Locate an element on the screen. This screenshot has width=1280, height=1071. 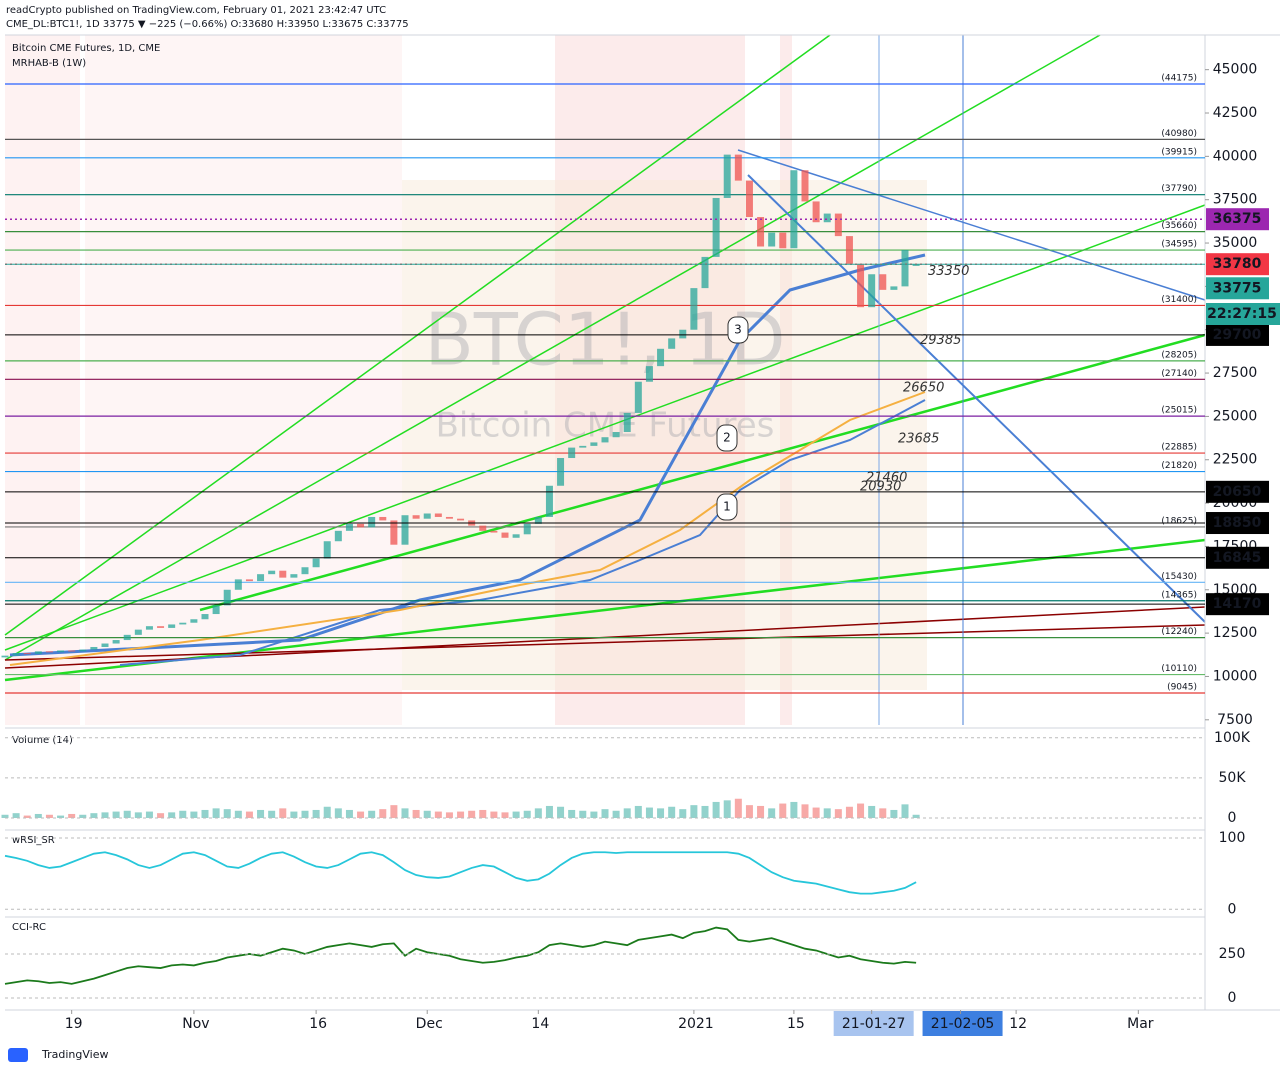
y-tick-label: 40000 is located at coordinates (1235, 156).